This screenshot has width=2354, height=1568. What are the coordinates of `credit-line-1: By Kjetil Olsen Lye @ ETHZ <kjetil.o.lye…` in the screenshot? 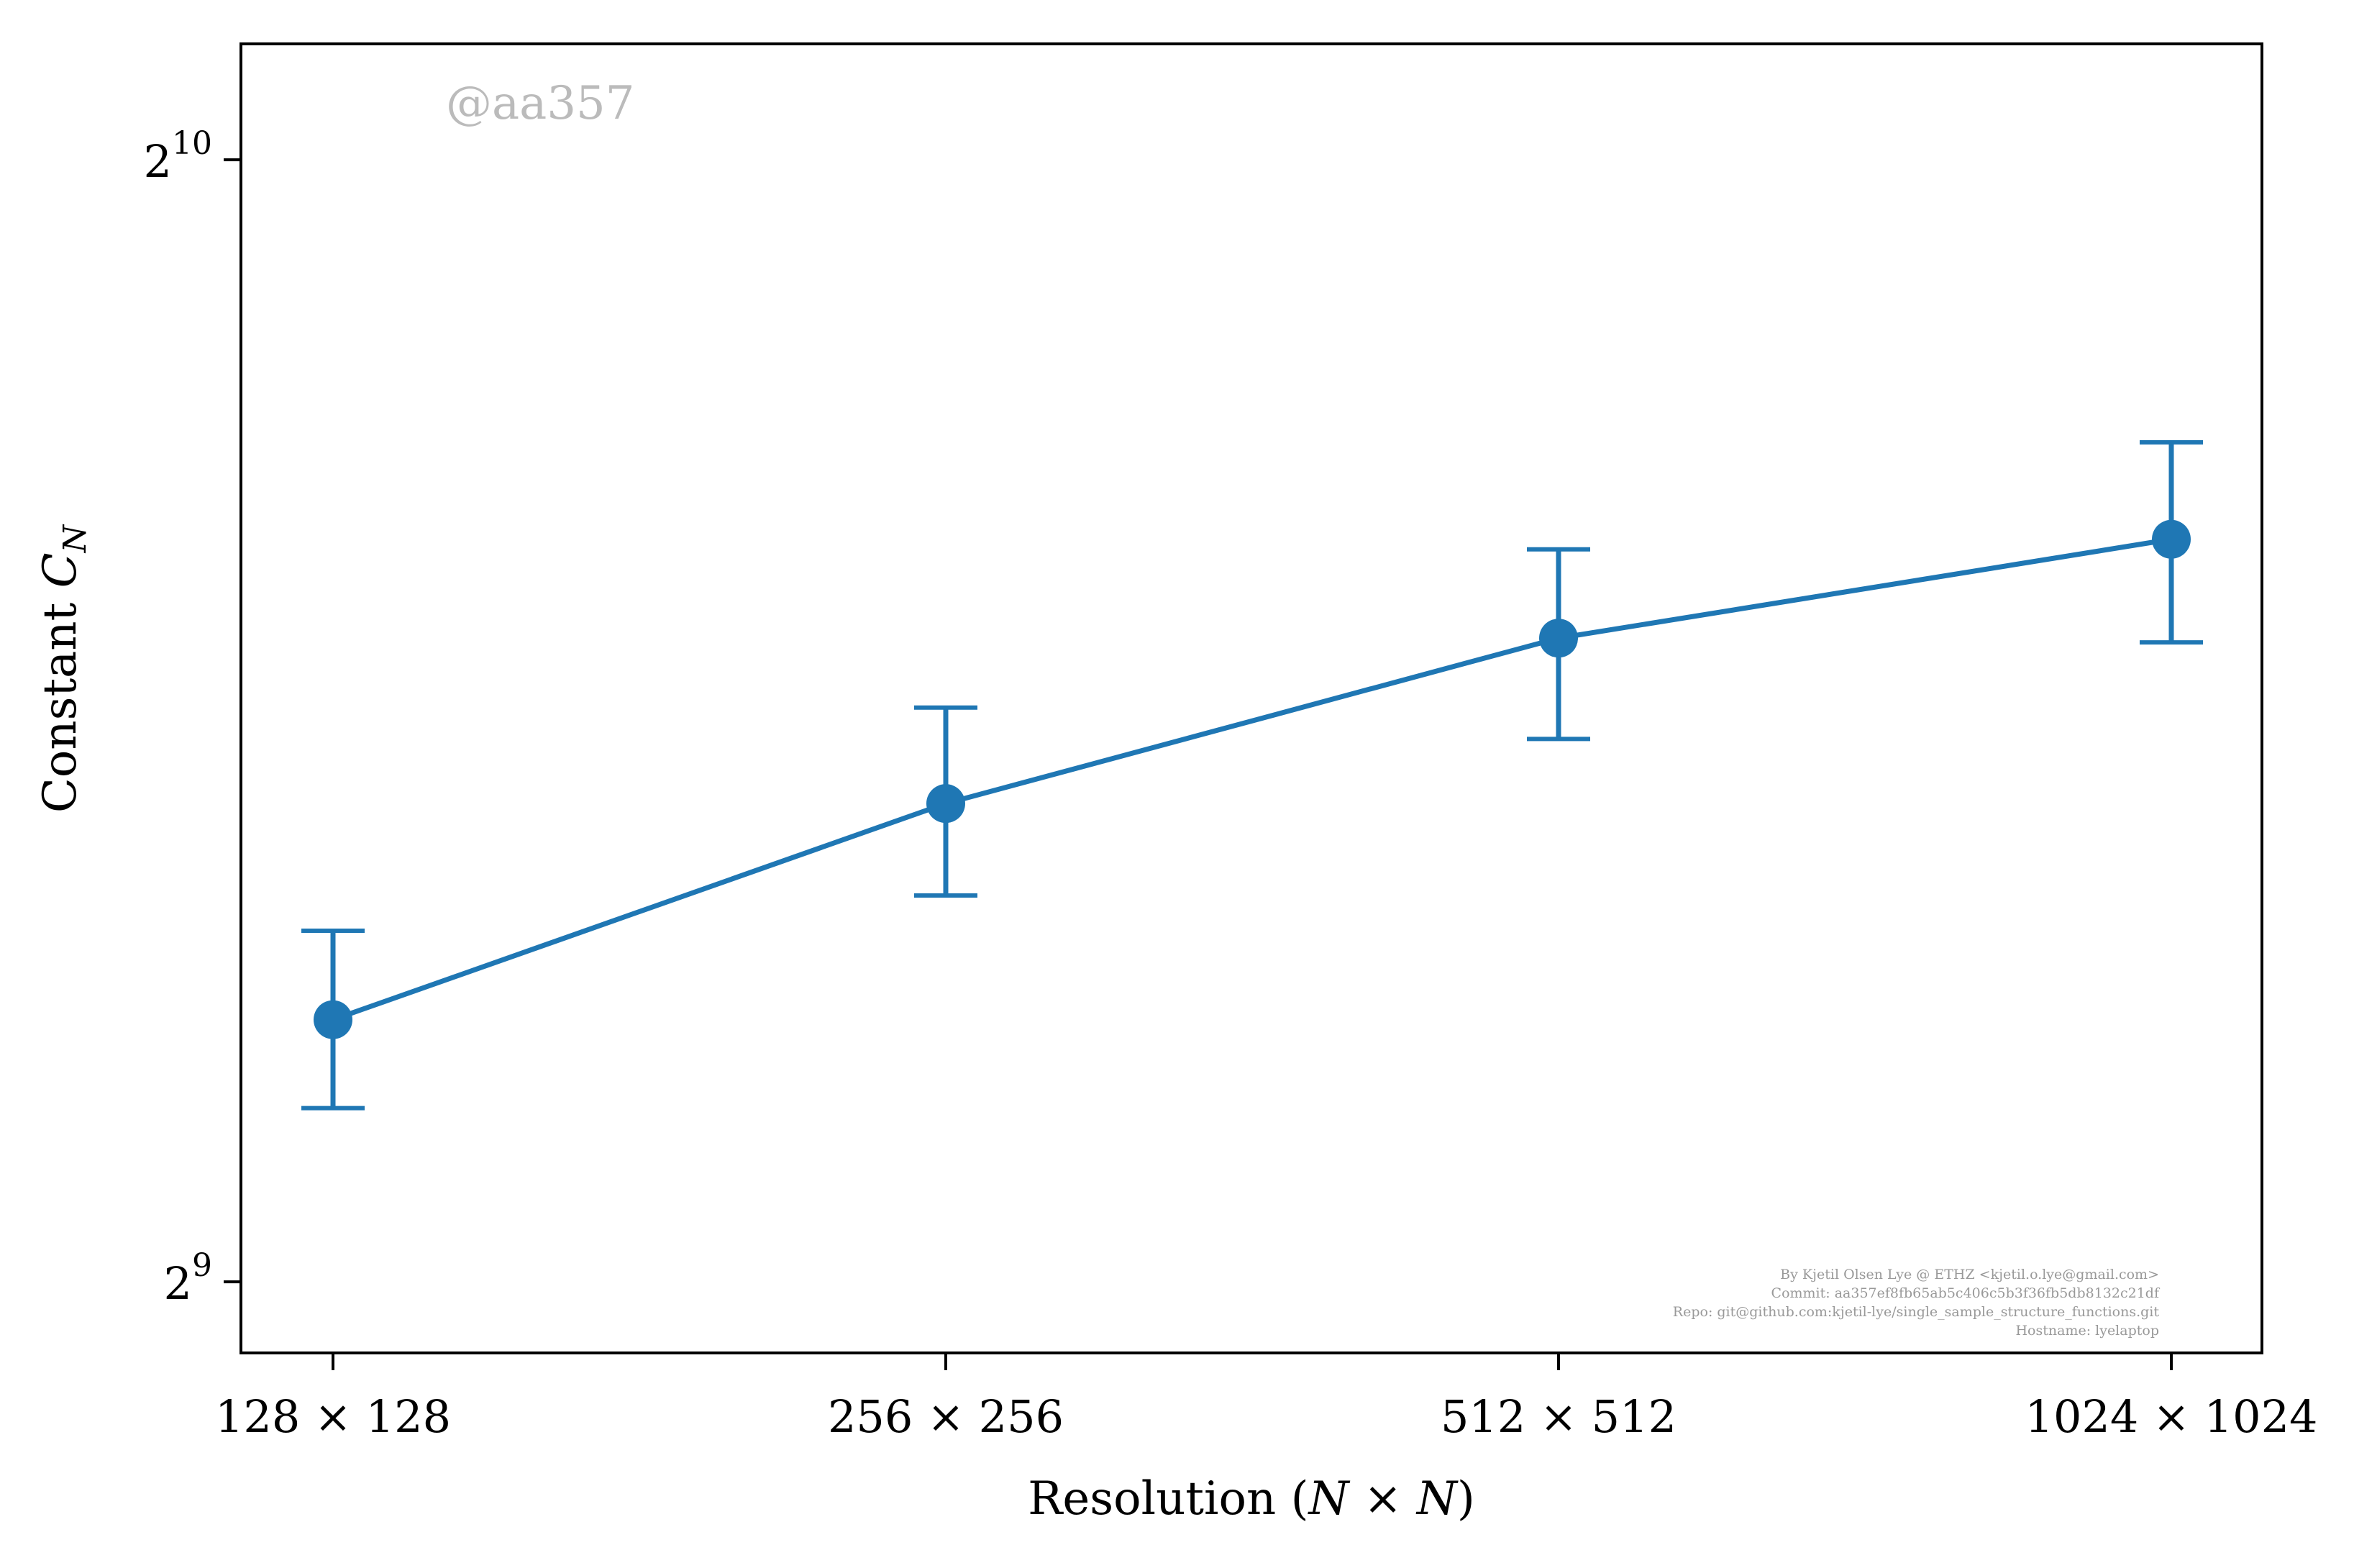 It's located at (1970, 1275).